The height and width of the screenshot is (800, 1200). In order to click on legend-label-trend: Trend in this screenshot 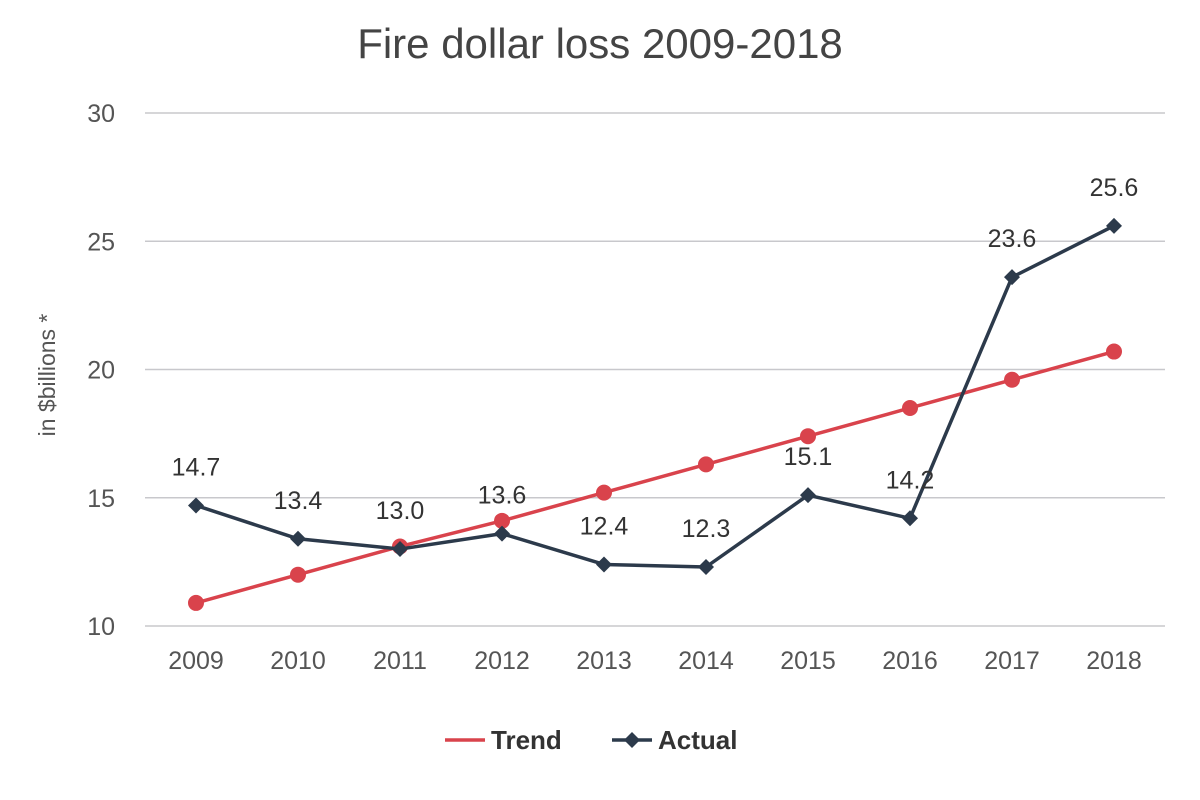, I will do `click(526, 740)`.